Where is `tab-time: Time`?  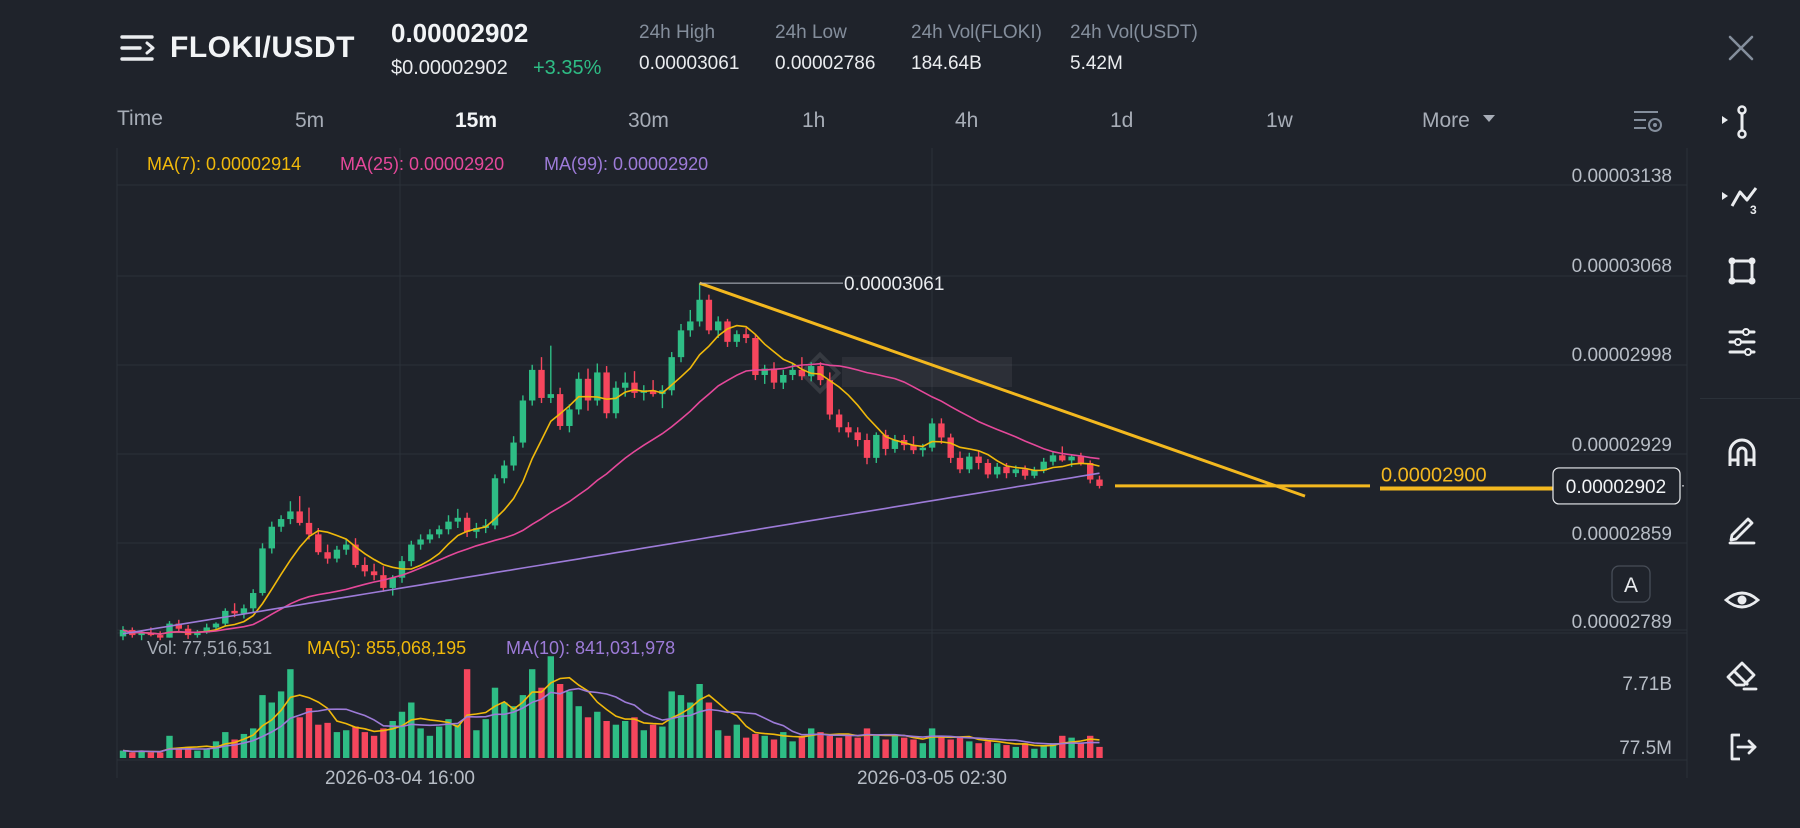 tab-time: Time is located at coordinates (140, 118).